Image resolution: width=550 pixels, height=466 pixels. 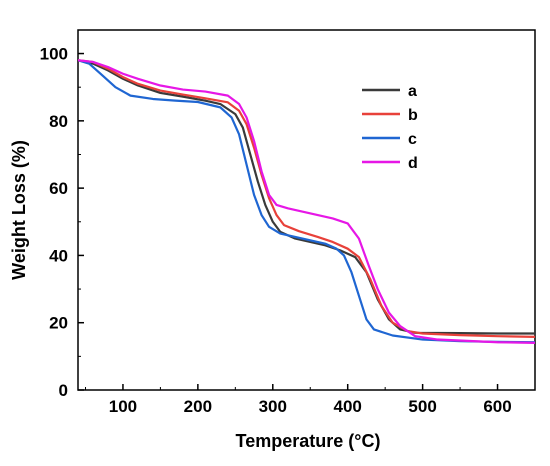 What do you see at coordinates (19, 210) in the screenshot?
I see `y-axis-title: Weight Loss (%)` at bounding box center [19, 210].